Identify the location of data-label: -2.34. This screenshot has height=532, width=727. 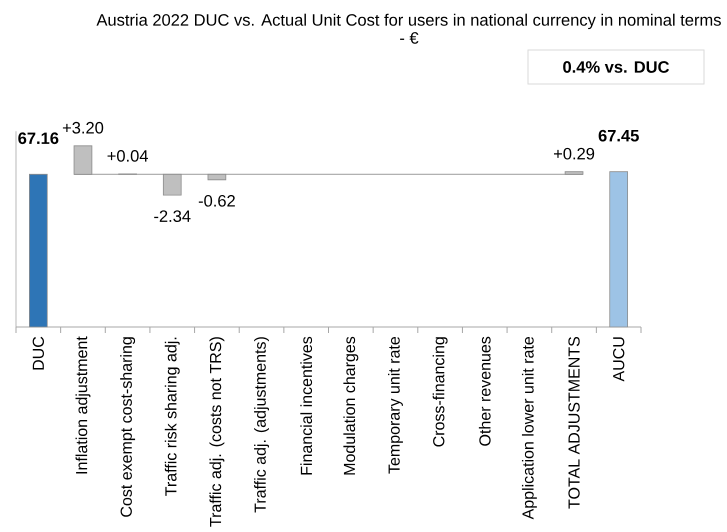
(172, 216).